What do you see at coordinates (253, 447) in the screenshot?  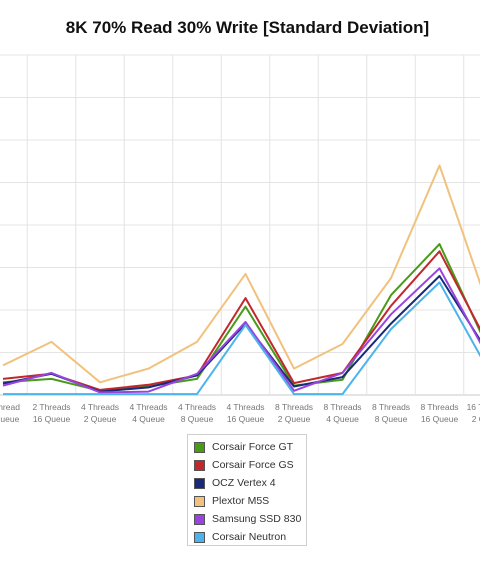 I see `legend-label: Corsair Force GT` at bounding box center [253, 447].